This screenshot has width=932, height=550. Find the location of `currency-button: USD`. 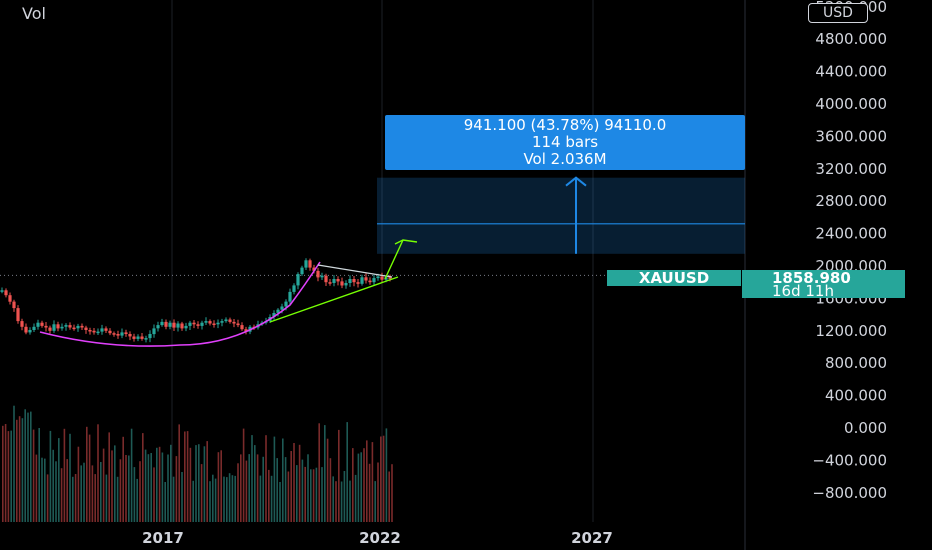

currency-button: USD is located at coordinates (838, 13).